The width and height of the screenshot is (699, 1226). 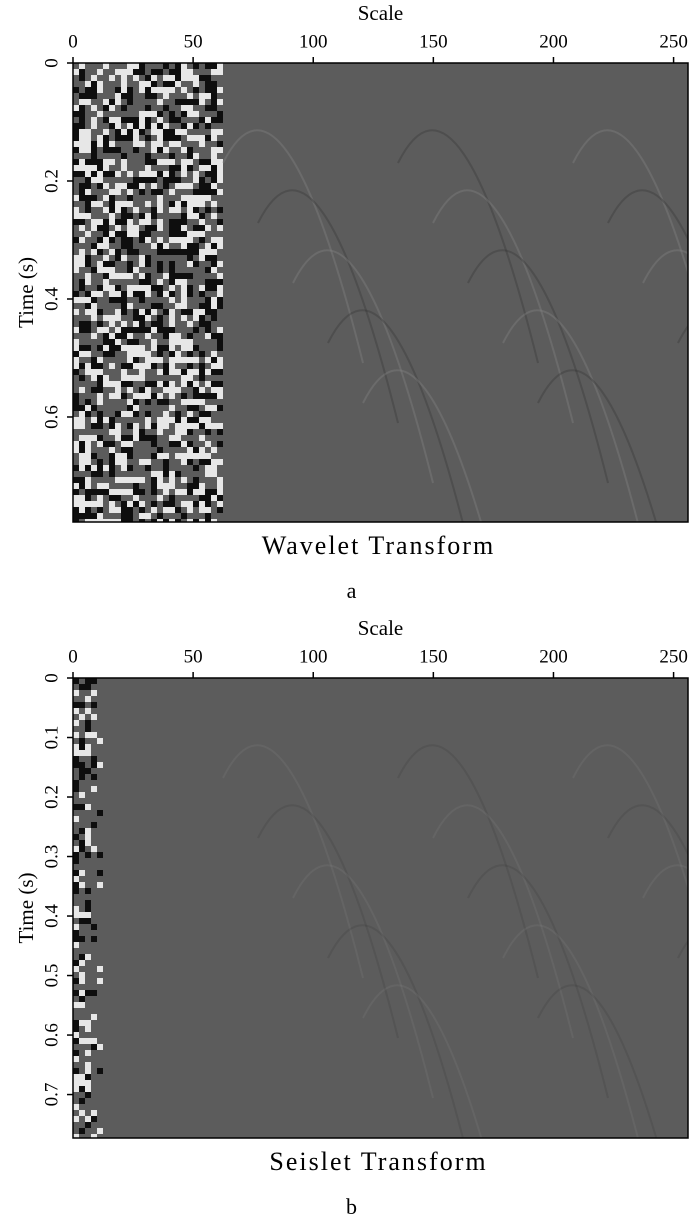 What do you see at coordinates (51, 299) in the screenshot?
I see `y-tick-label: 0.4` at bounding box center [51, 299].